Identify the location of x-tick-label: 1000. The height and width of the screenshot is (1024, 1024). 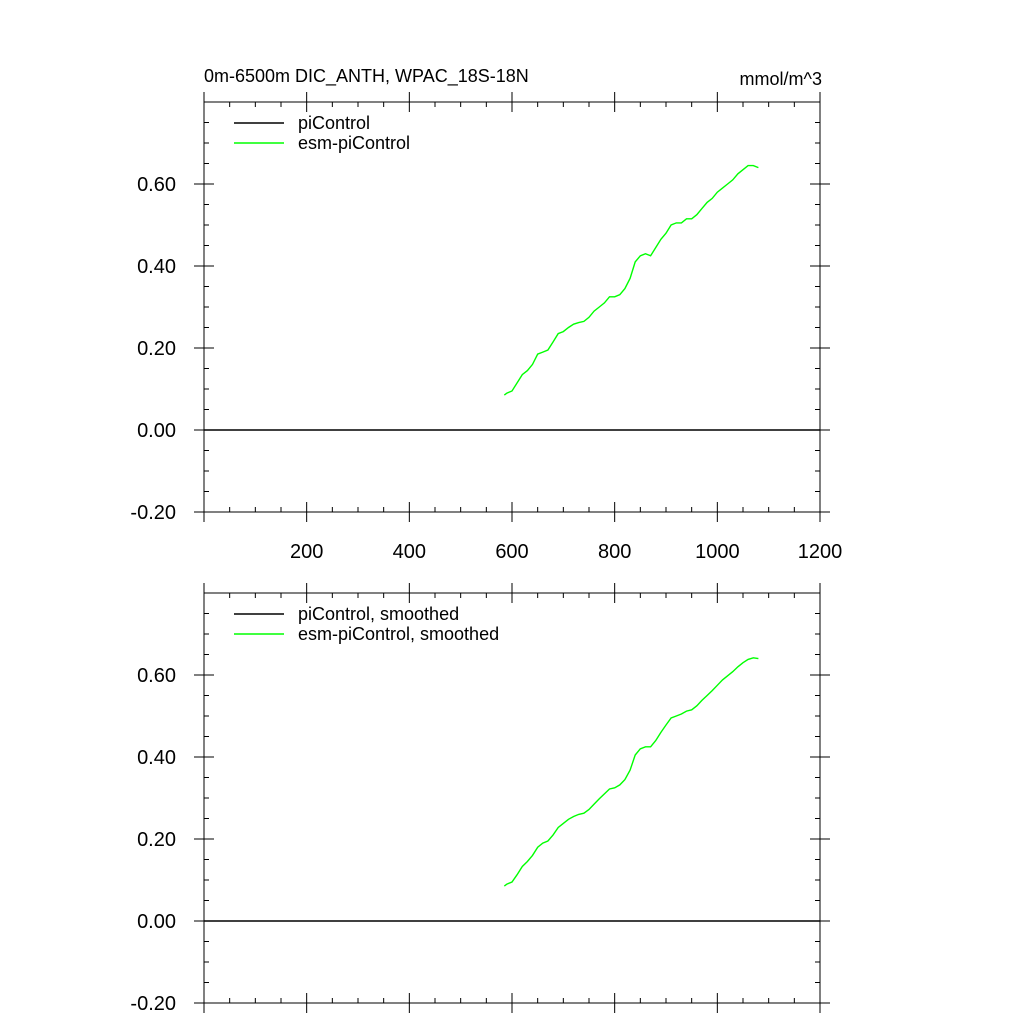
(717, 552).